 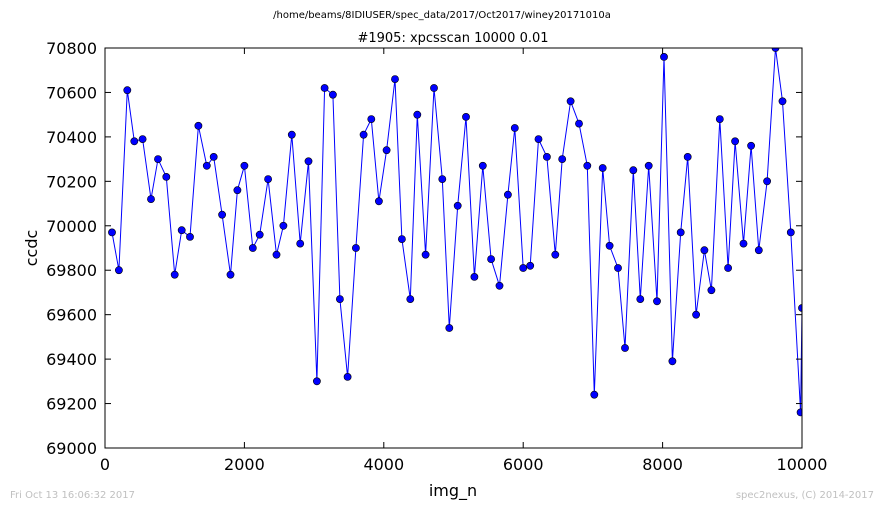 What do you see at coordinates (31, 248) in the screenshot?
I see `y-axis-label: ccdc` at bounding box center [31, 248].